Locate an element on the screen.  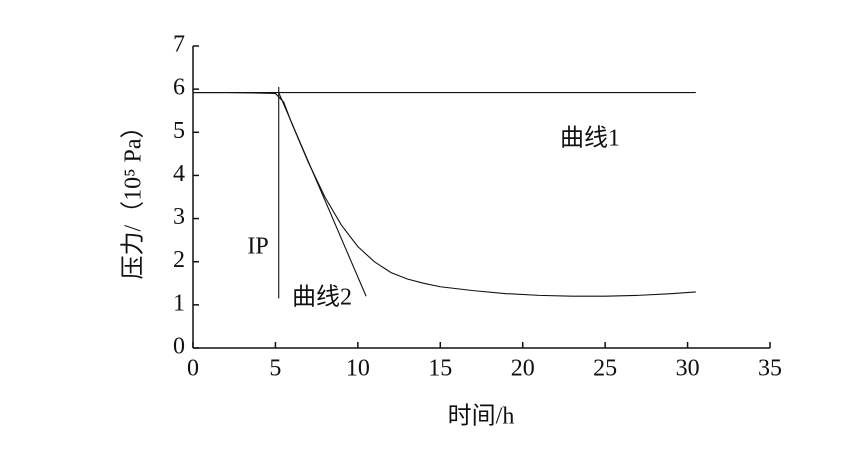
line-series is located at coordinates (322, 194).